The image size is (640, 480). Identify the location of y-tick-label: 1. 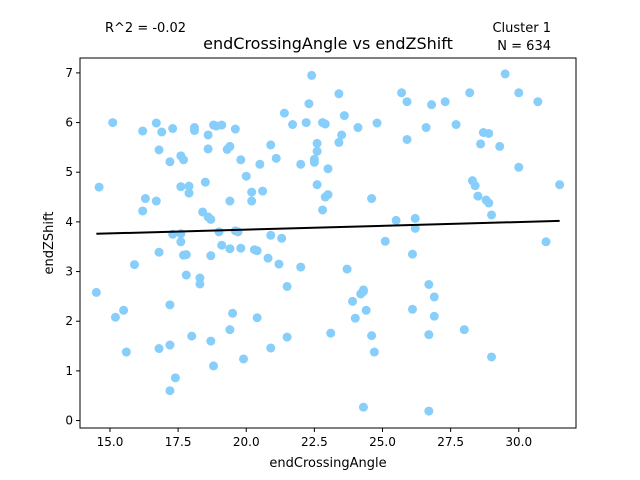
(69, 371).